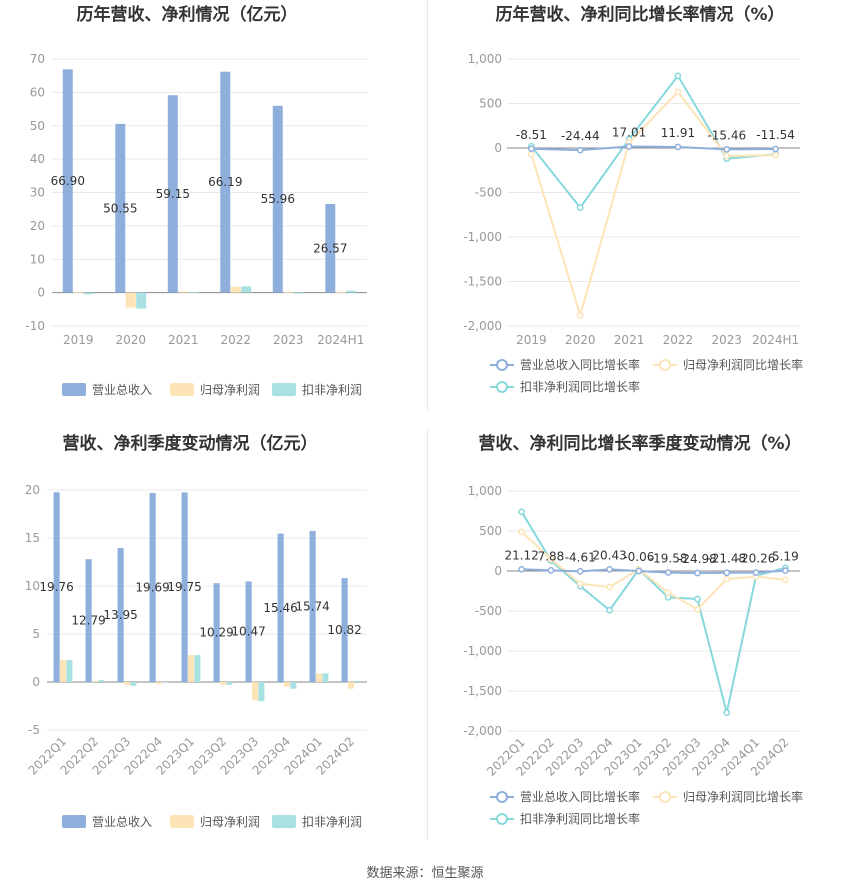 Image resolution: width=850 pixels, height=891 pixels. I want to click on bar-value-label: 13.95, so click(120, 615).